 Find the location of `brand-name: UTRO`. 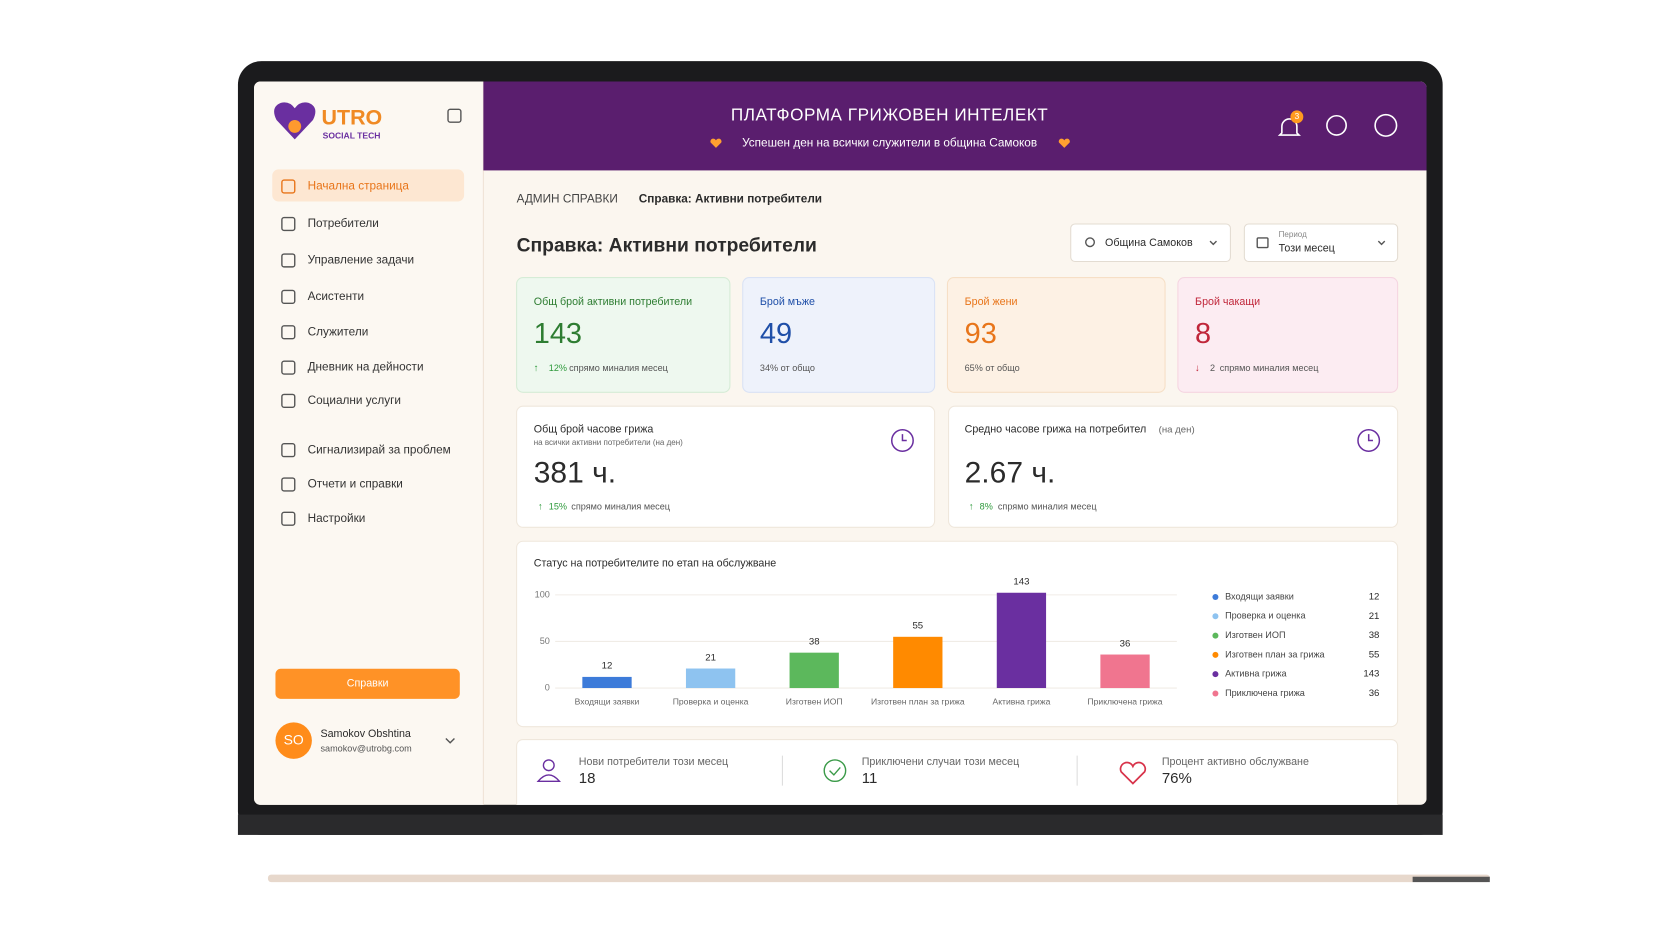

brand-name: UTRO is located at coordinates (352, 118).